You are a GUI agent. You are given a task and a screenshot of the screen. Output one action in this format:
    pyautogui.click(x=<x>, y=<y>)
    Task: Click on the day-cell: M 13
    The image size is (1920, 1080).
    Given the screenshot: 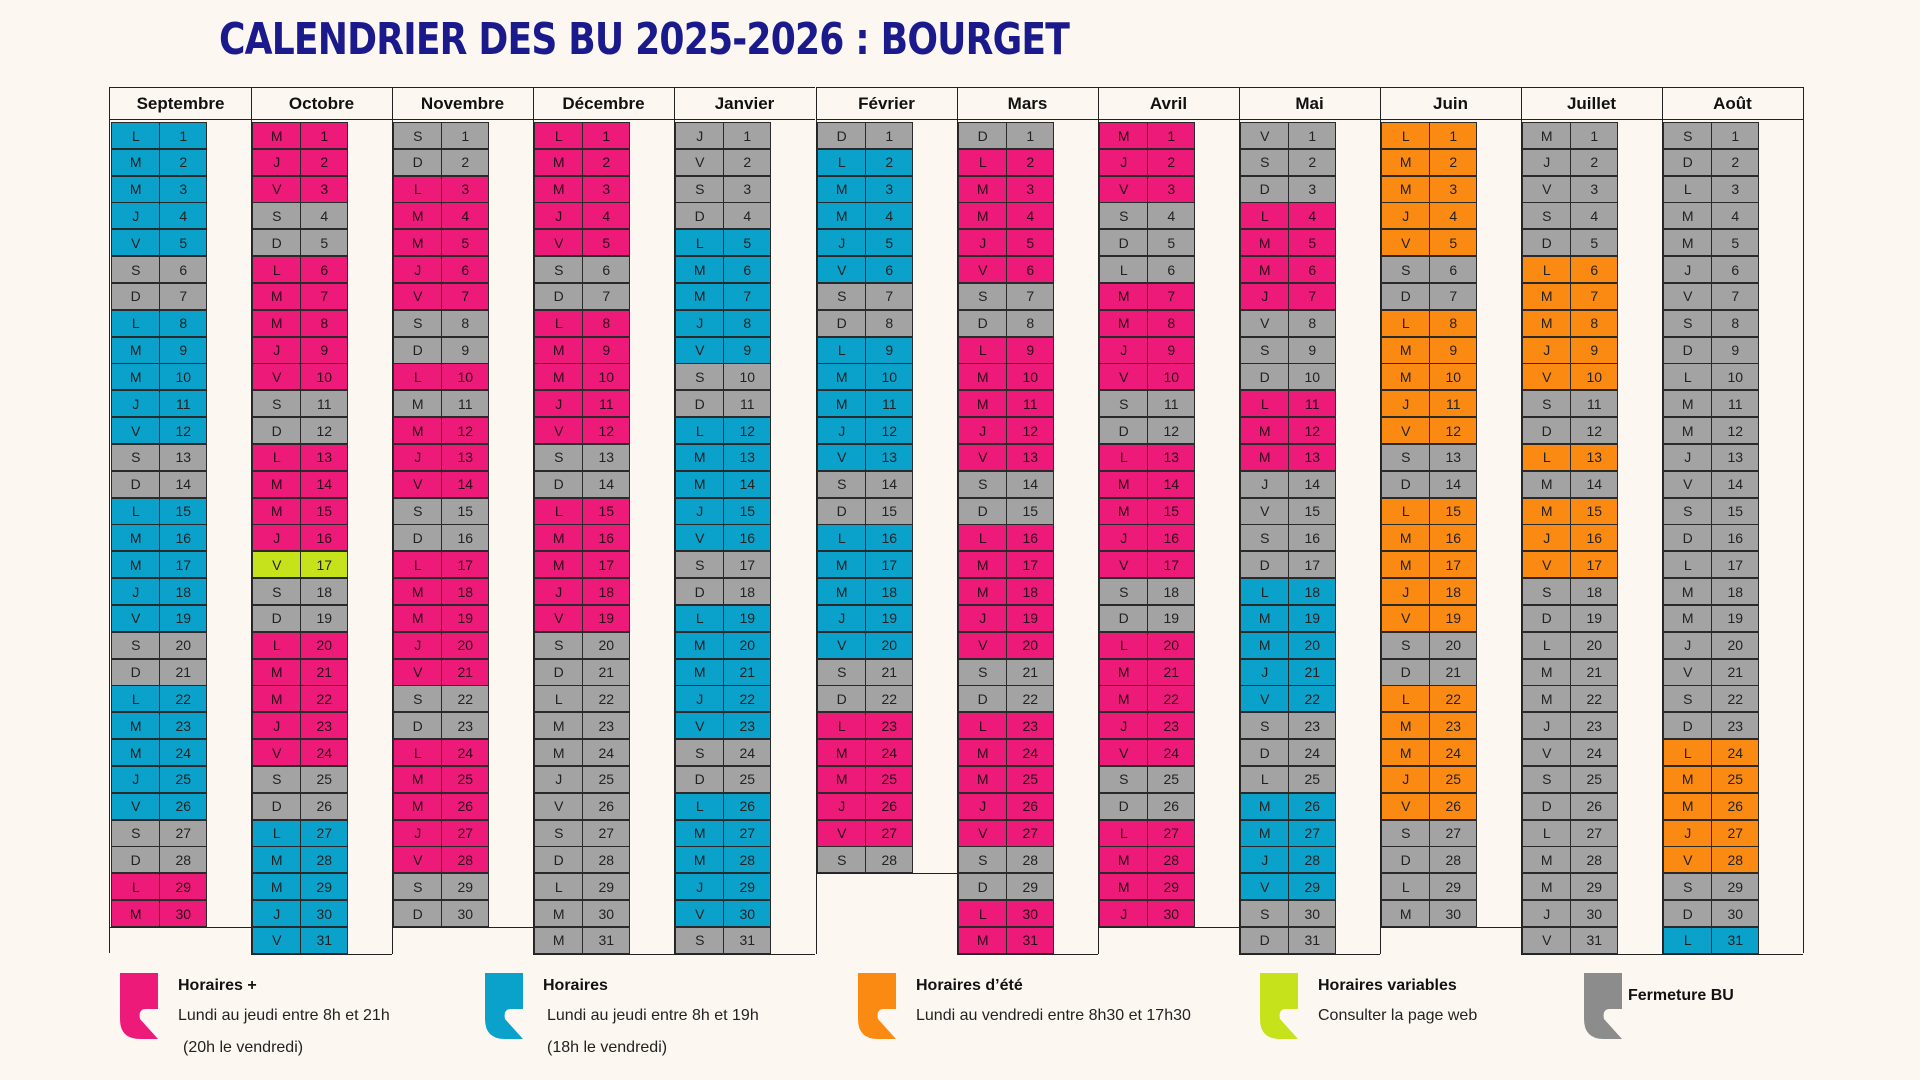 What is the action you would take?
    pyautogui.click(x=1288, y=457)
    